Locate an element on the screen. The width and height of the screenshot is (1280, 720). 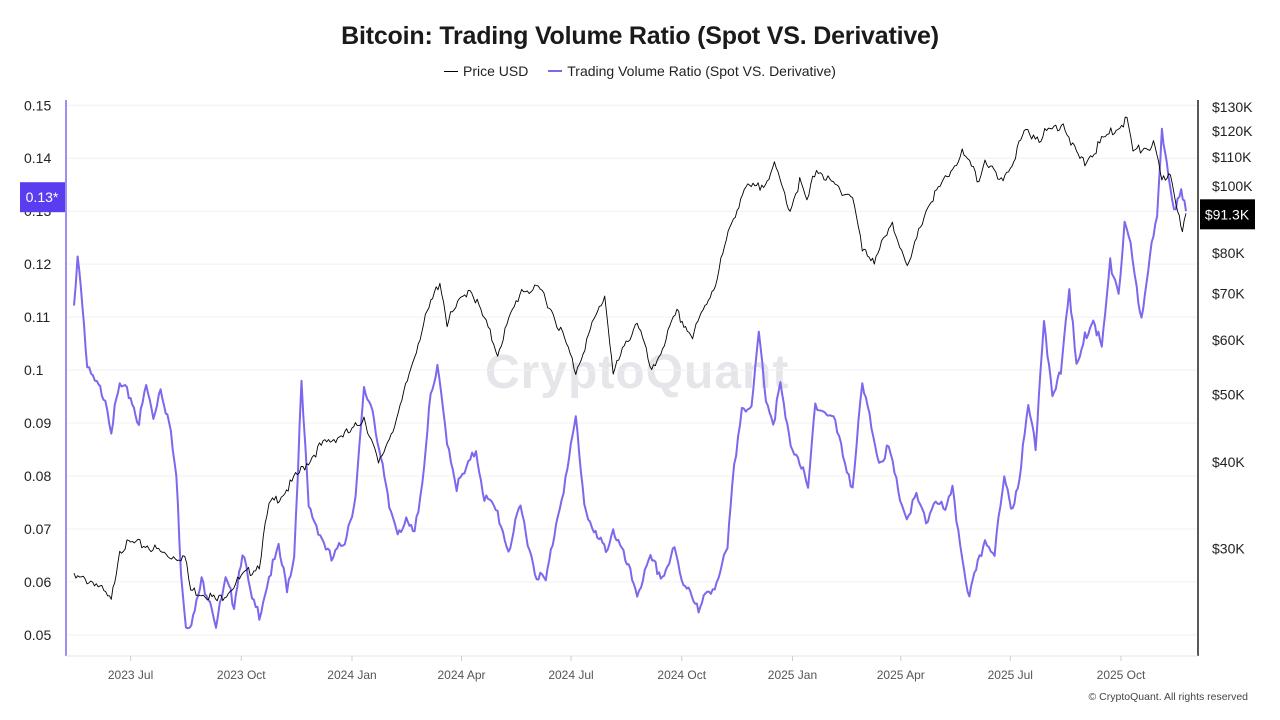
left-tick-label: 0.07 is located at coordinates (37, 529).